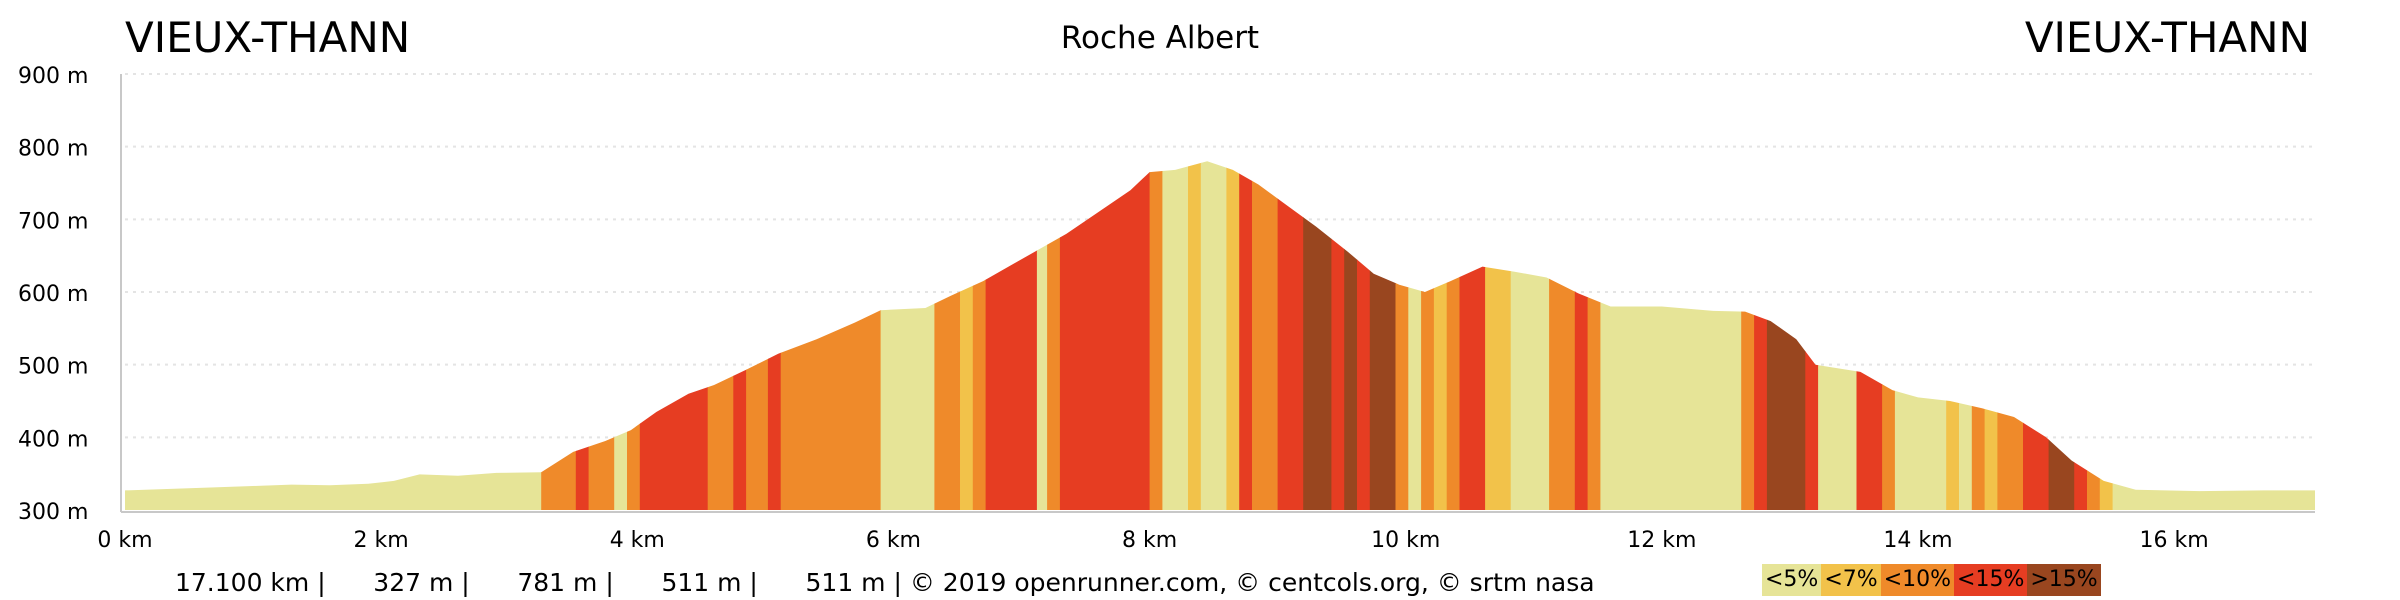 Image resolution: width=2400 pixels, height=600 pixels. What do you see at coordinates (2167, 37) in the screenshot?
I see `end-town-label: VIEUX-THANN` at bounding box center [2167, 37].